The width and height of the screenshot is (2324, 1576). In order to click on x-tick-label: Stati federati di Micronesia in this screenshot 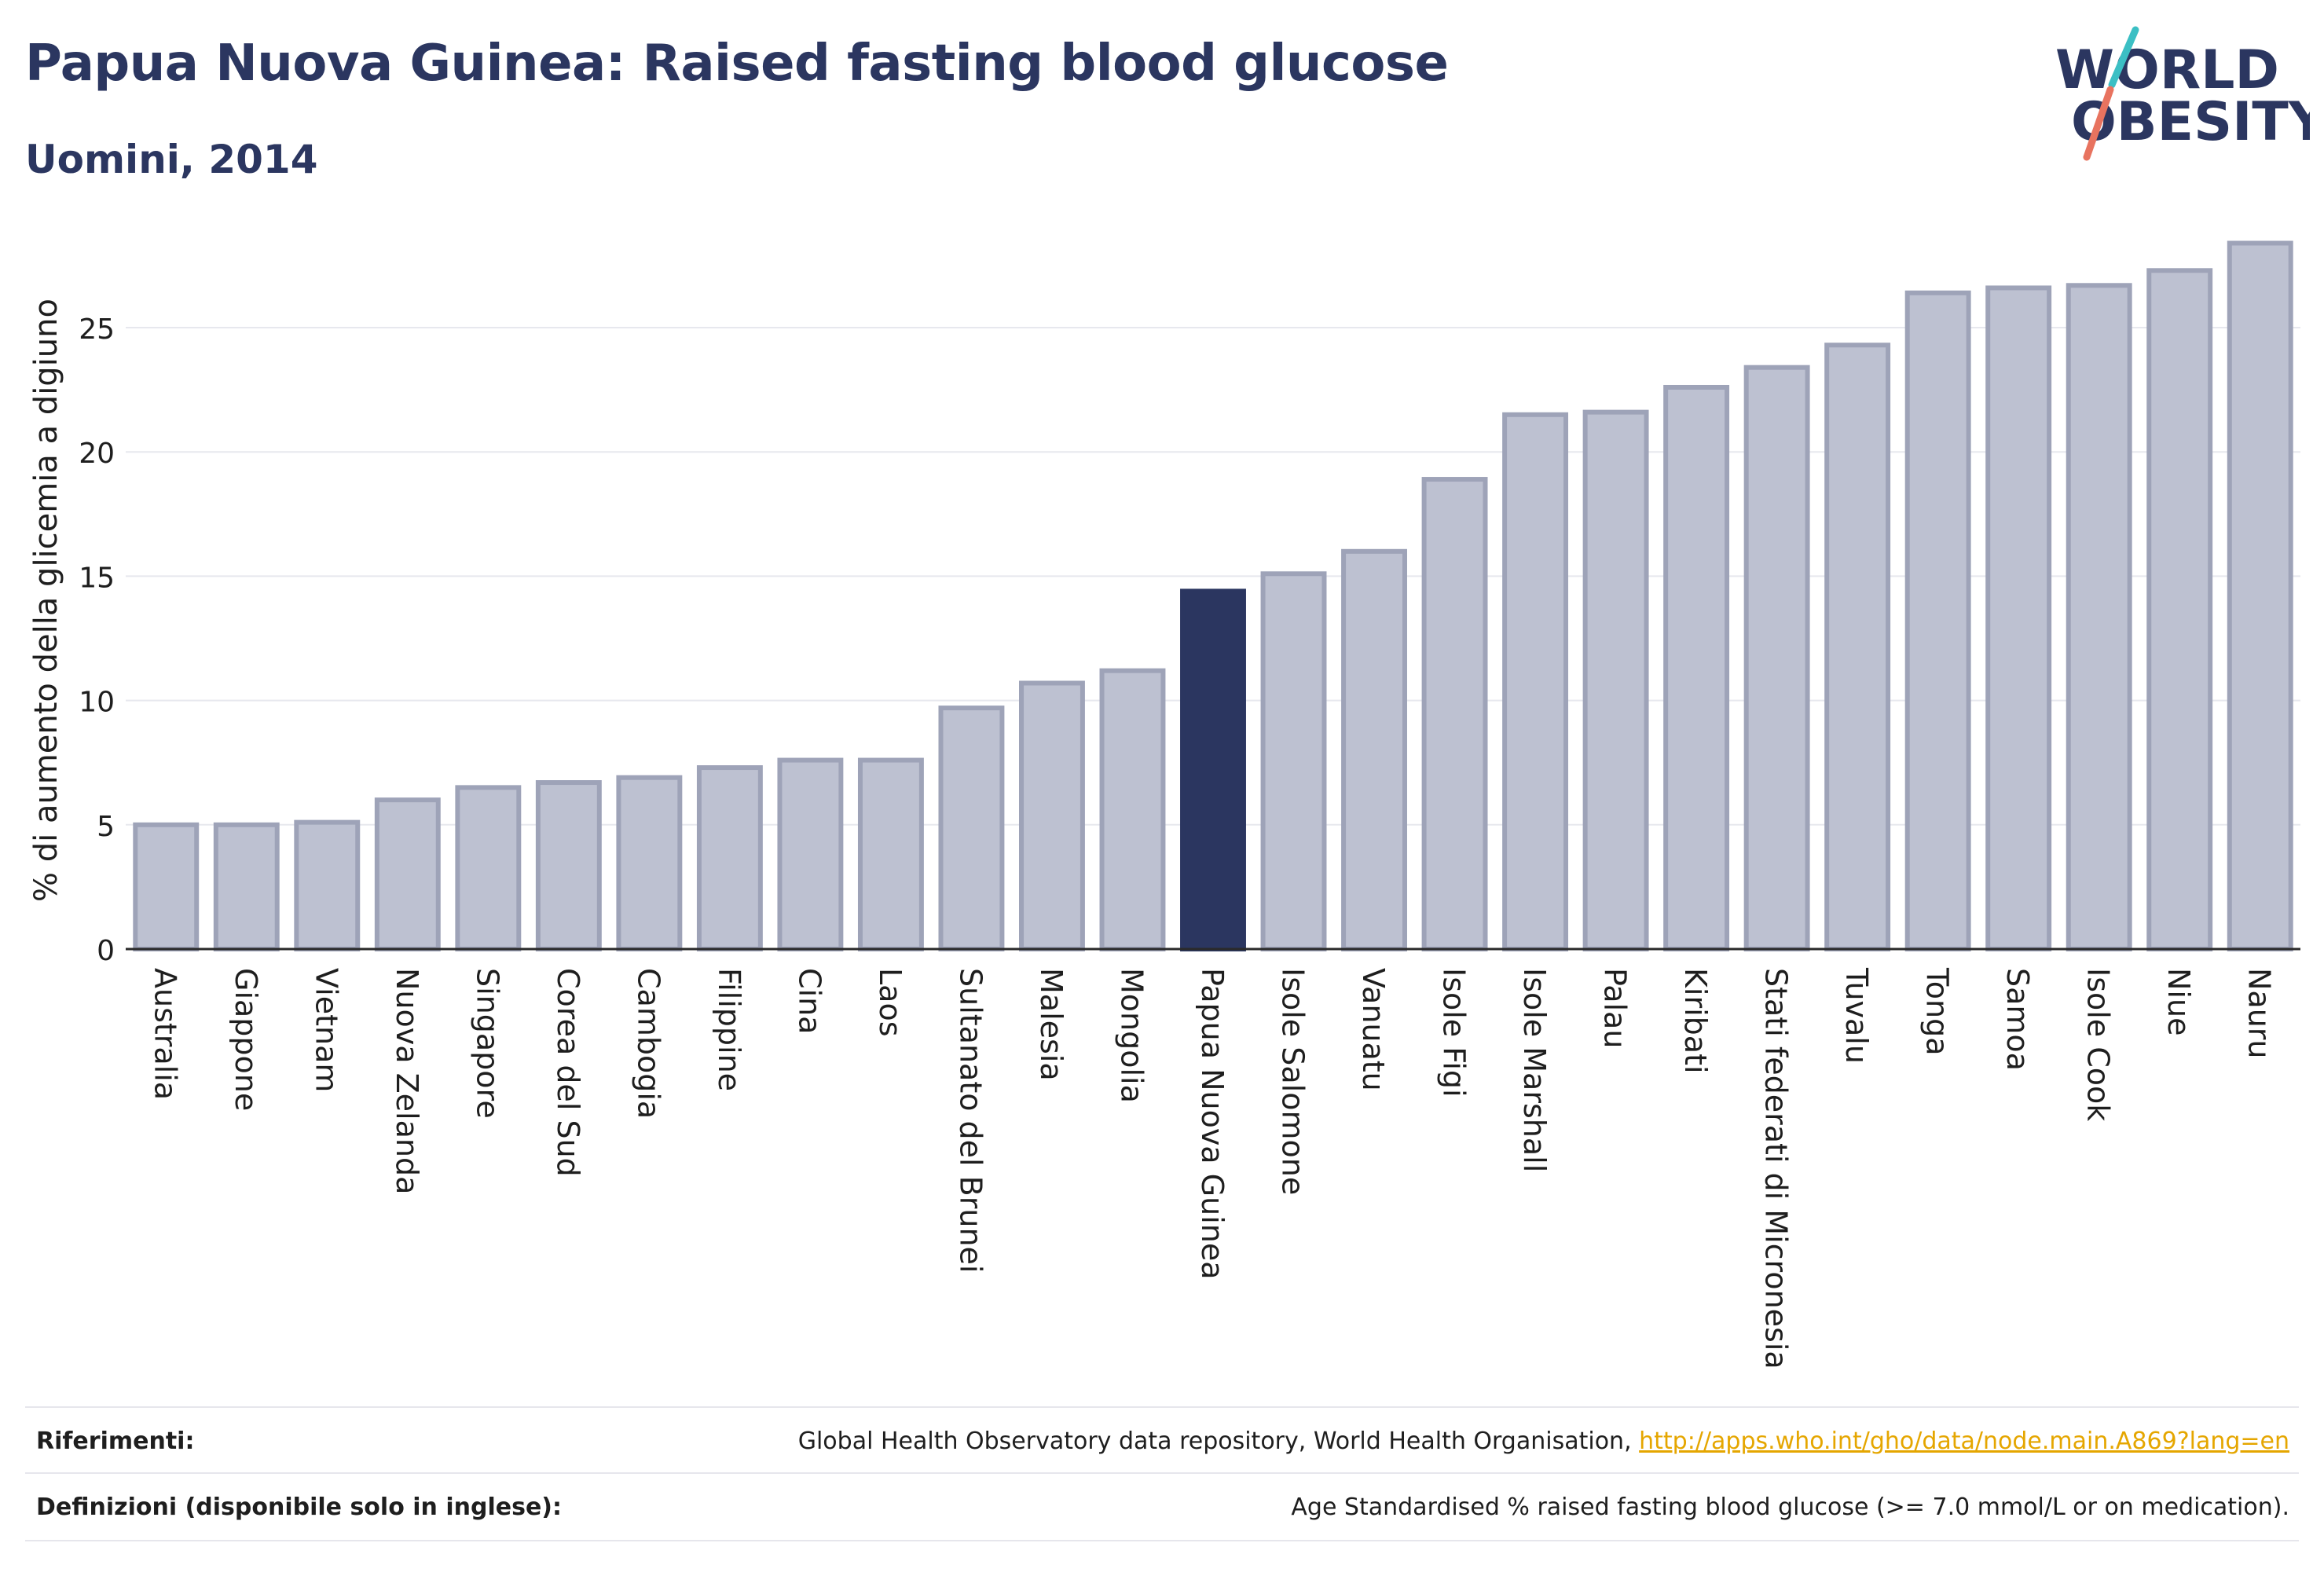, I will do `click(1776, 1168)`.